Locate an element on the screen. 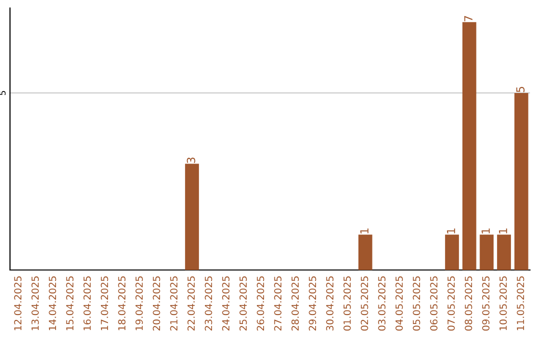  x-tick-label: 14.04.2025 is located at coordinates (52, 303).